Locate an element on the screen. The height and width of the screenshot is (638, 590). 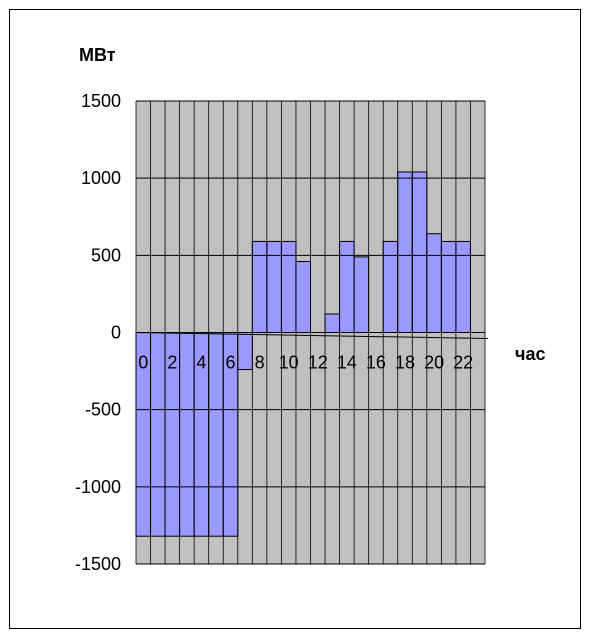
y-tick-label: 1500 is located at coordinates (101, 101).